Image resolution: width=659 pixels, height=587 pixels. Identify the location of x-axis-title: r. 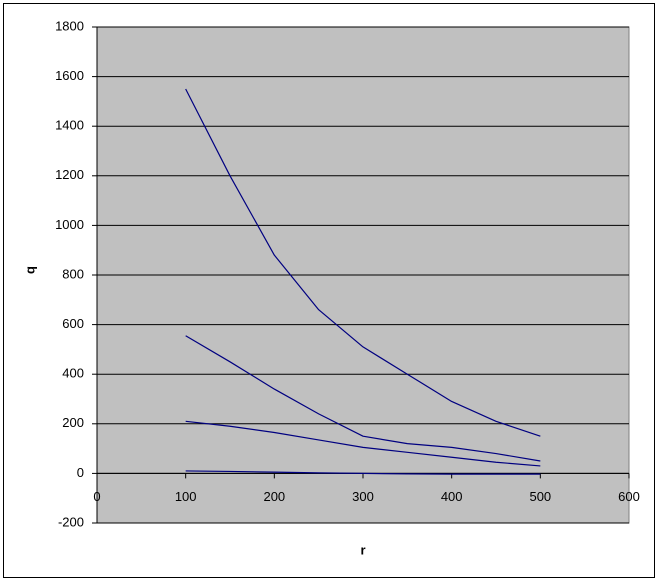
(362, 549).